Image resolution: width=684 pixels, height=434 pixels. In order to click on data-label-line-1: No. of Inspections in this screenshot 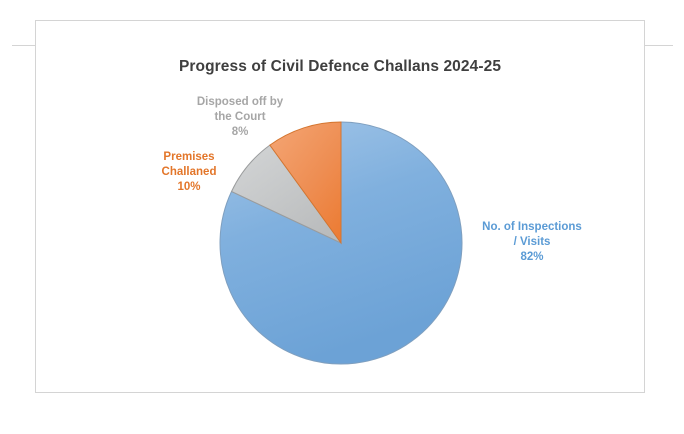, I will do `click(532, 227)`.